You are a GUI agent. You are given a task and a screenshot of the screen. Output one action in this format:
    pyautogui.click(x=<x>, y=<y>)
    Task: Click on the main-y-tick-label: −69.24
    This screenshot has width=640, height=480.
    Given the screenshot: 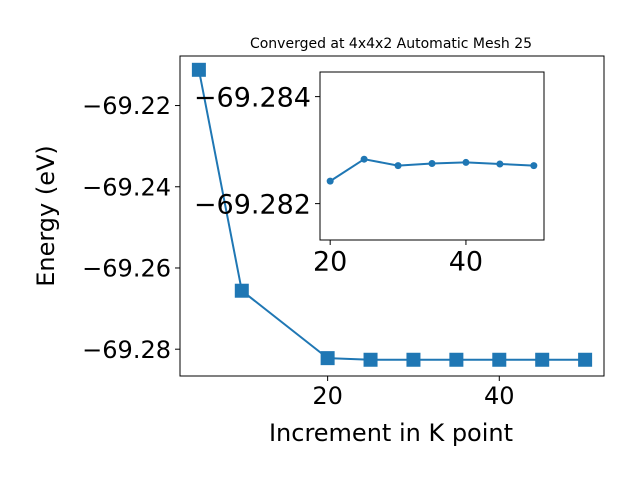 What is the action you would take?
    pyautogui.click(x=126, y=187)
    